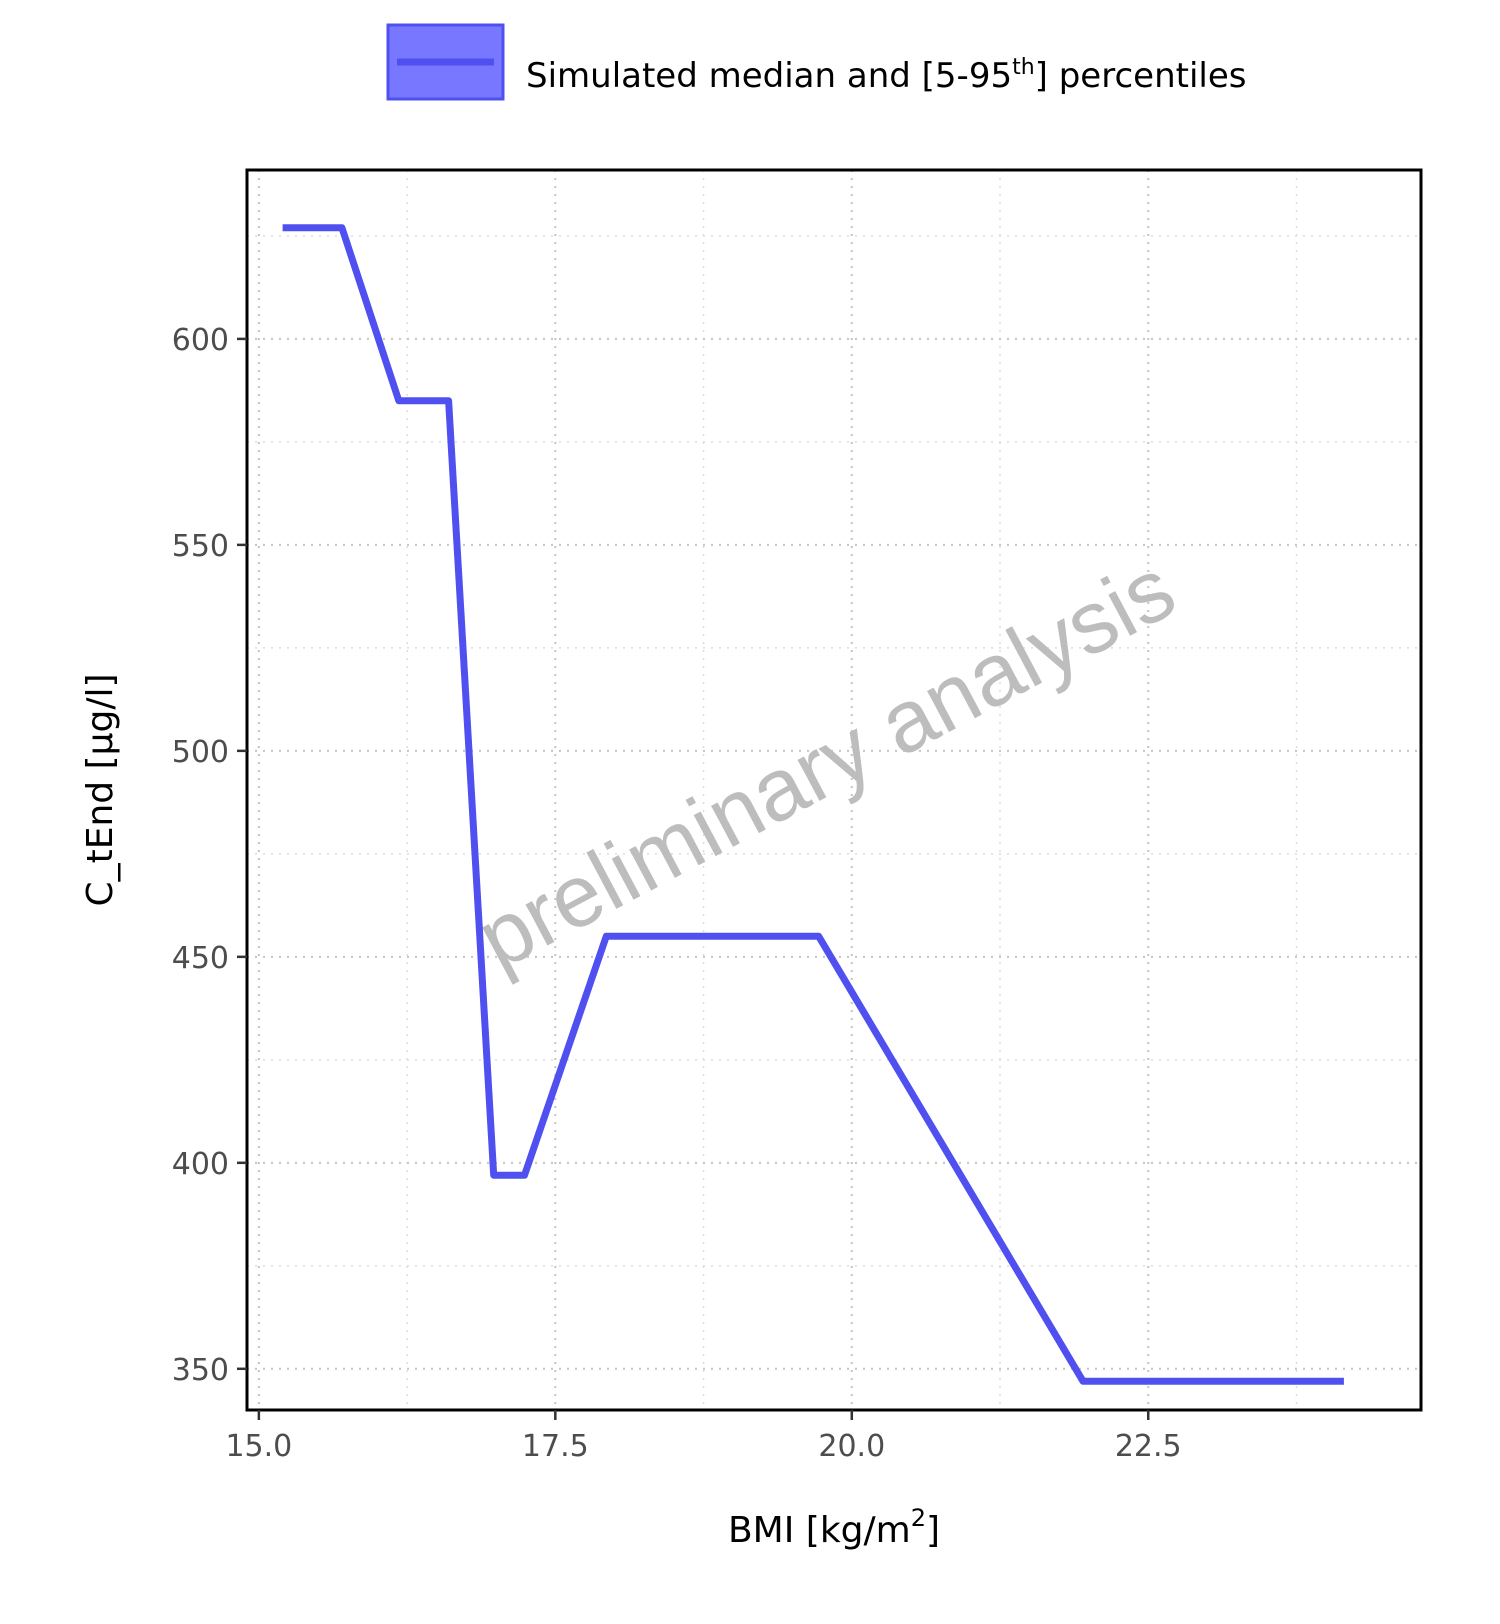 Image resolution: width=1500 pixels, height=1624 pixels. I want to click on x-axis-title: BMI [kg/m2], so click(834, 1527).